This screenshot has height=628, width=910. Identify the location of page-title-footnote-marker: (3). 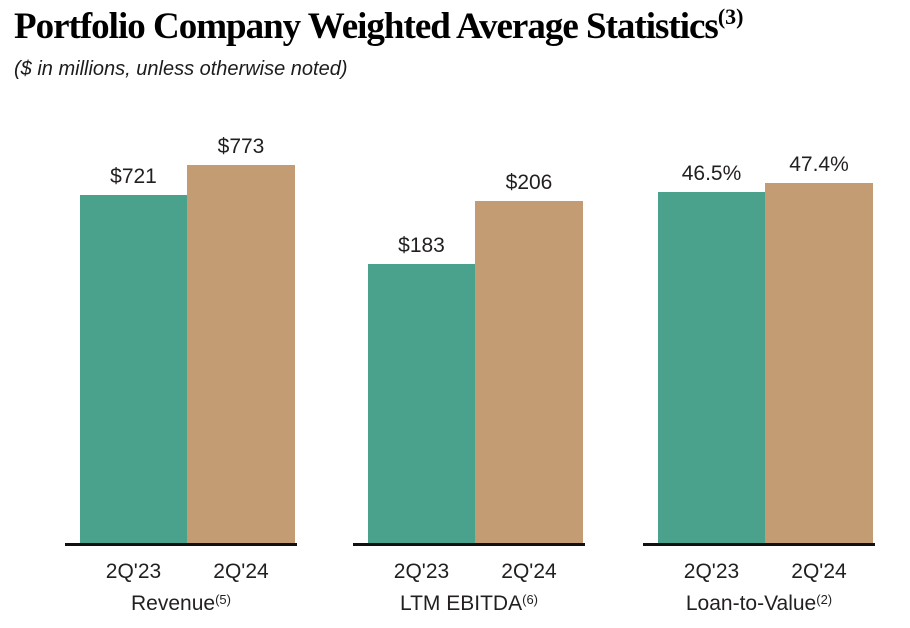
(730, 16).